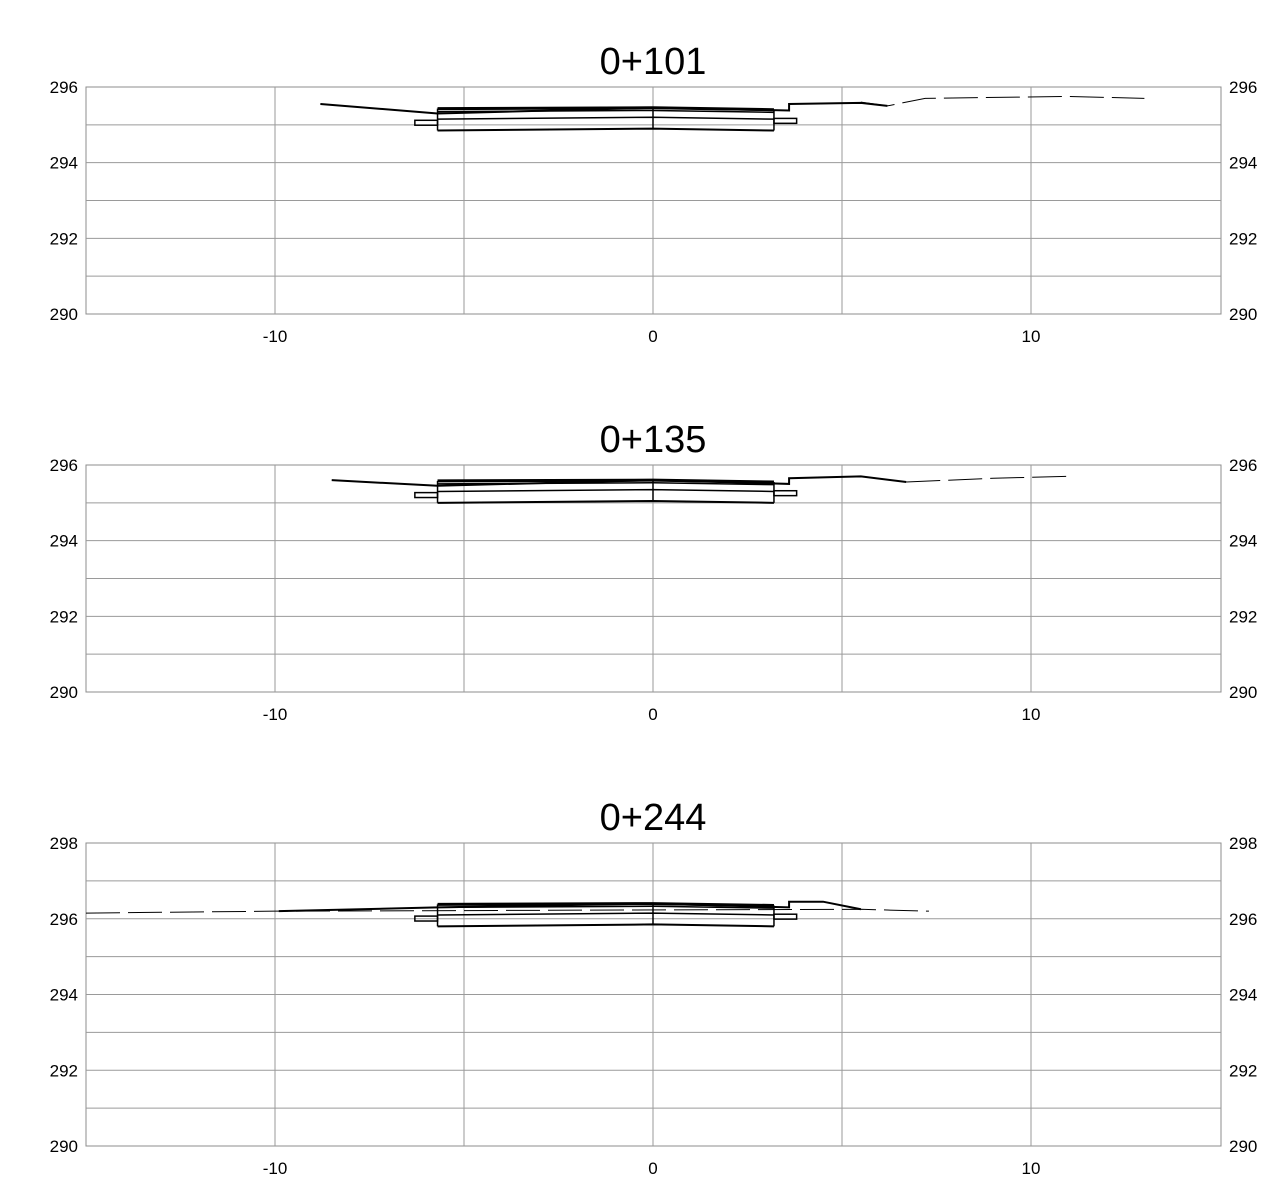 This screenshot has width=1280, height=1183. Describe the element at coordinates (64, 843) in the screenshot. I see `y-tick-label-left: 298` at that location.